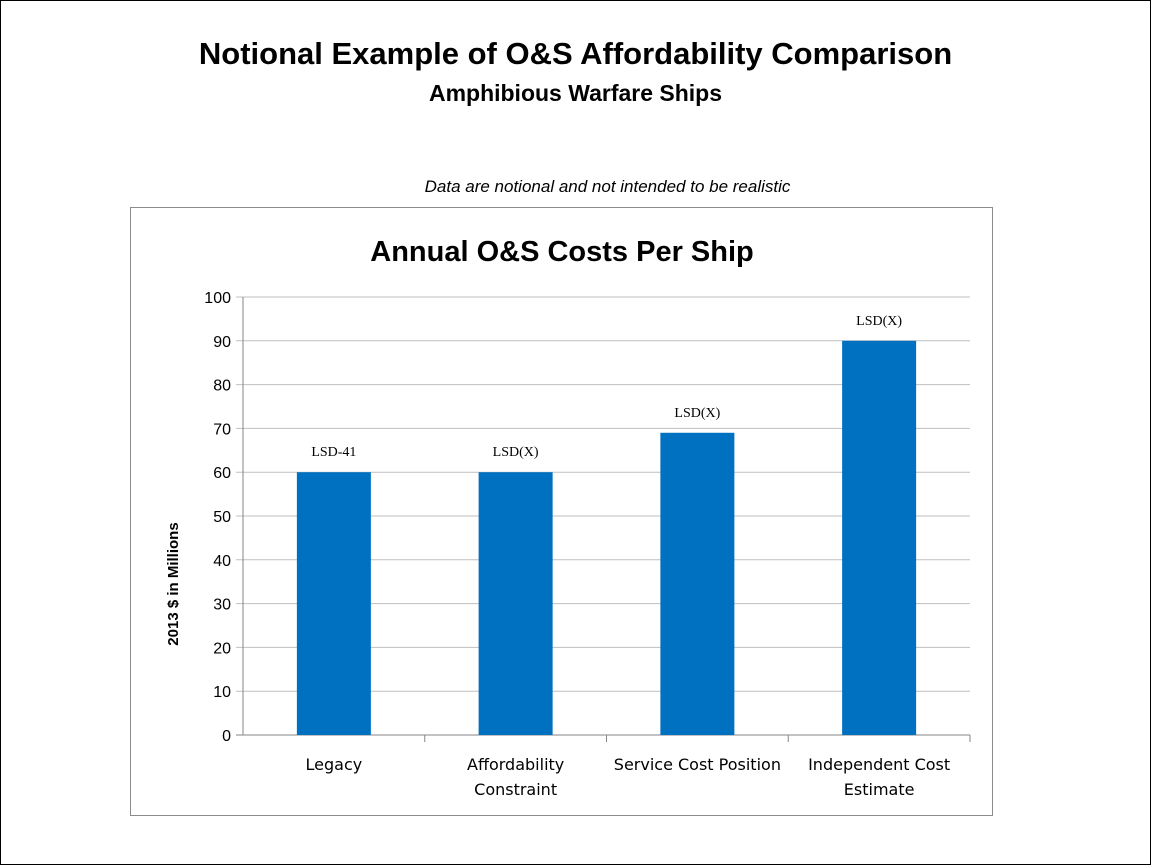 The width and height of the screenshot is (1151, 865). Describe the element at coordinates (222, 342) in the screenshot. I see `y-tick-label: 90` at that location.